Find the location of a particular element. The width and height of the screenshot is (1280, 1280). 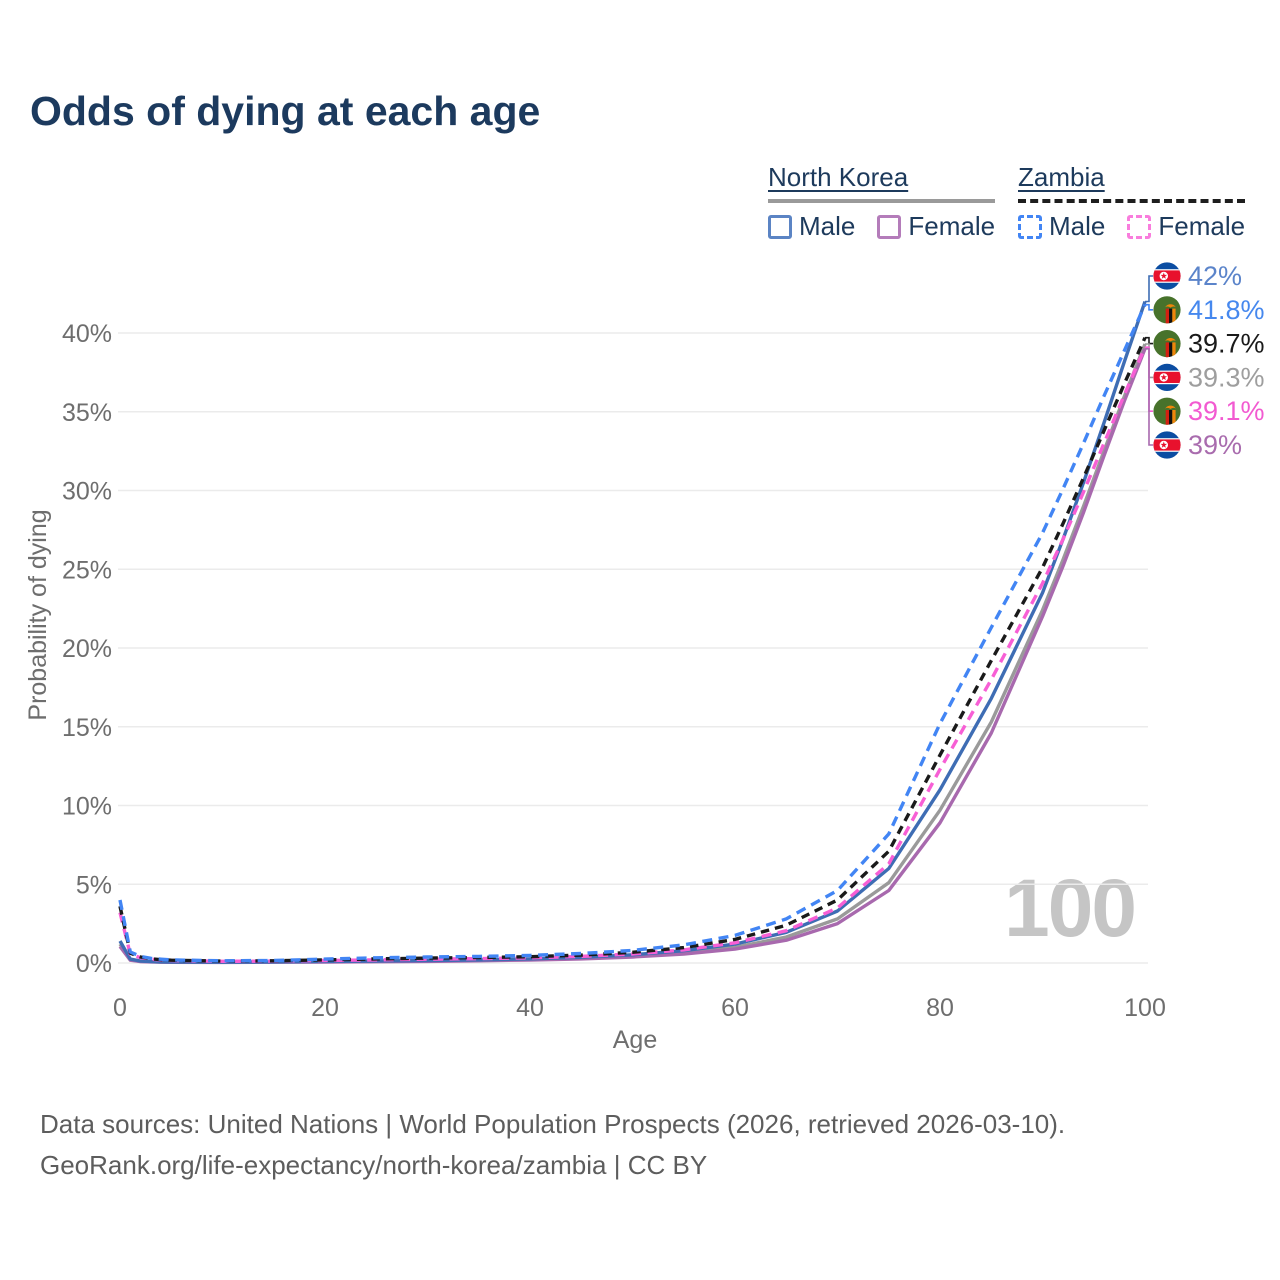

y-axis-tick: 20% is located at coordinates (87, 649).